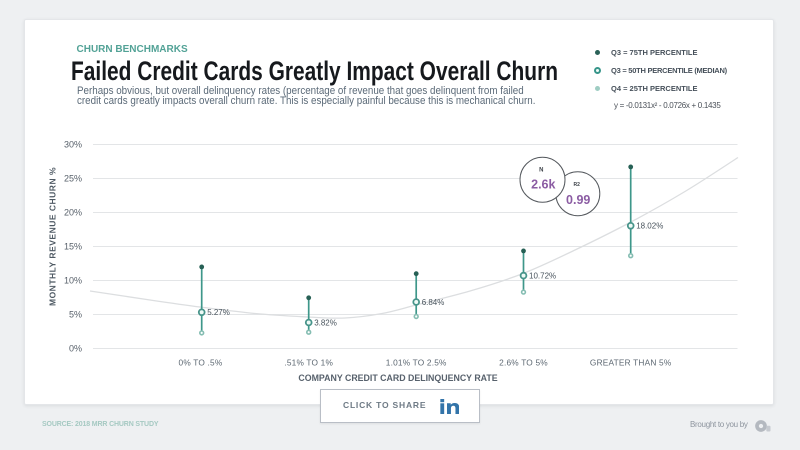 The width and height of the screenshot is (800, 450). I want to click on svg-text: 2.6k, so click(543, 185).